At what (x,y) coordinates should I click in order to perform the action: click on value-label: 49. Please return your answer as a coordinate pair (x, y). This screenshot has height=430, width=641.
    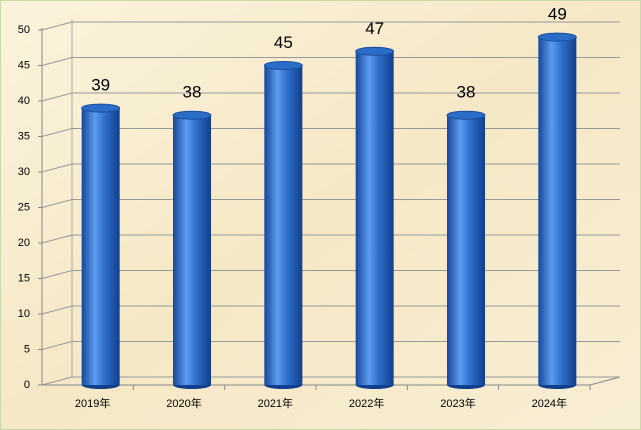
    Looking at the image, I should click on (557, 14).